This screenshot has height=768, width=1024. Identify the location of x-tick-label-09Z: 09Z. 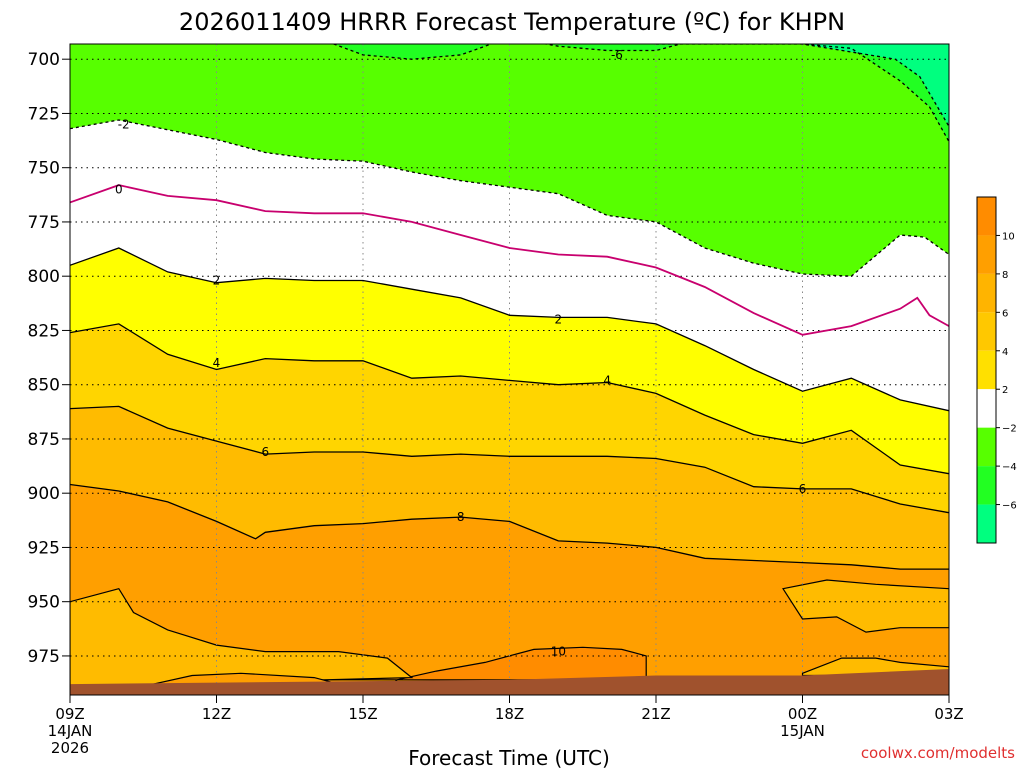
(69, 714).